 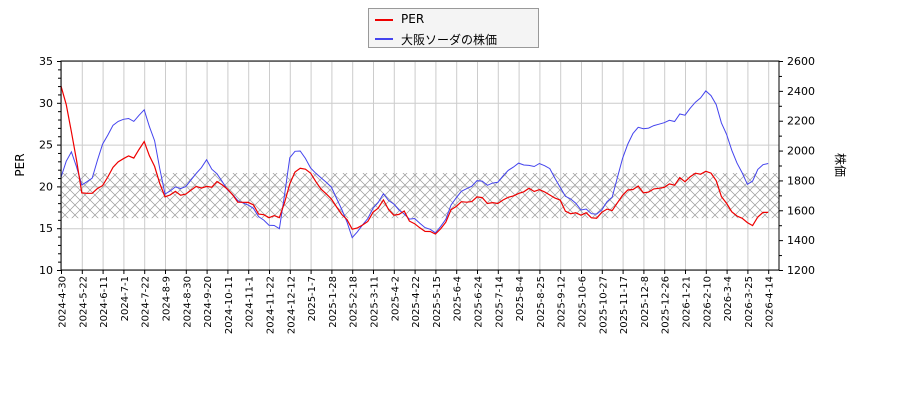 I want to click on svg-text: 2025-11-17, so click(x=624, y=305).